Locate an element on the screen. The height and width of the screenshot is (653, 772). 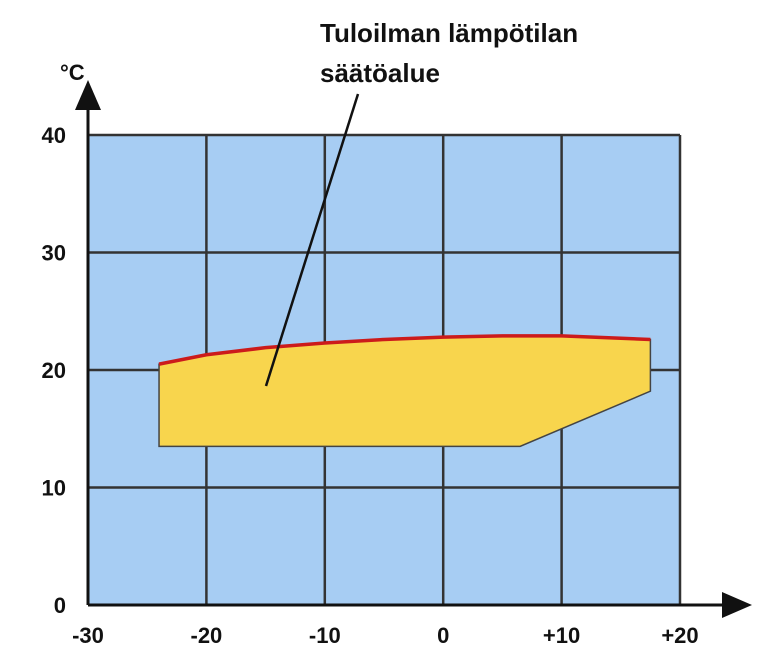
x-tick-label: +10 is located at coordinates (561, 635).